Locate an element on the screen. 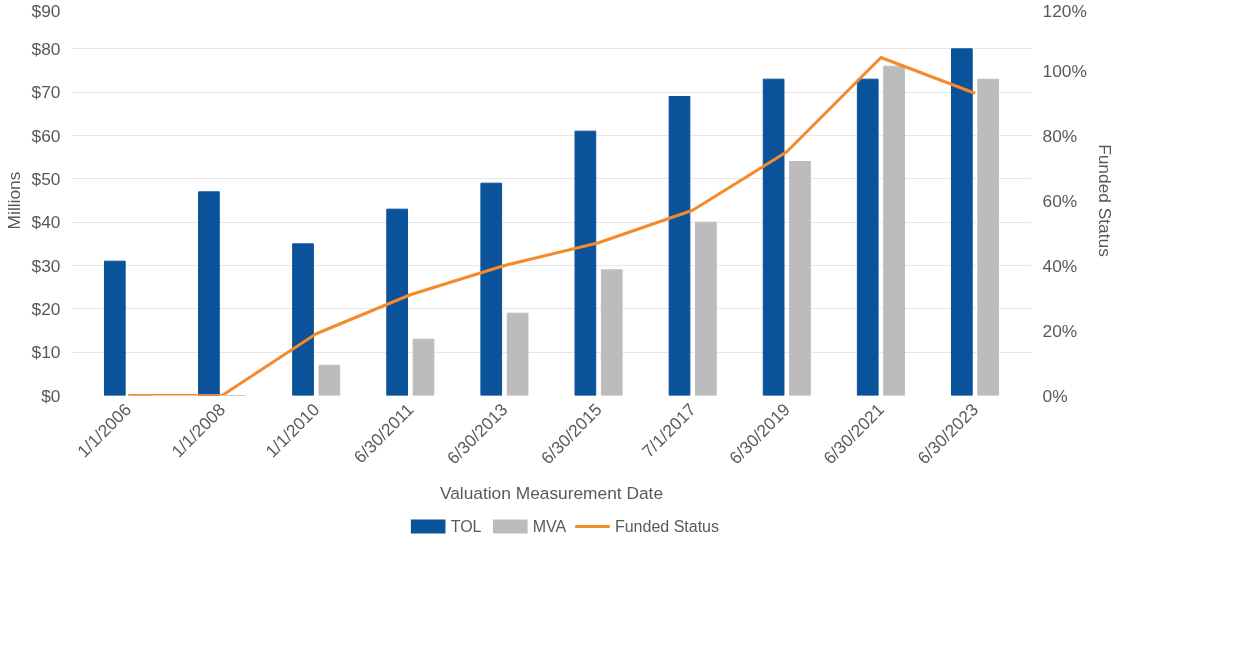  y2-tick-label: 0% is located at coordinates (1055, 395).